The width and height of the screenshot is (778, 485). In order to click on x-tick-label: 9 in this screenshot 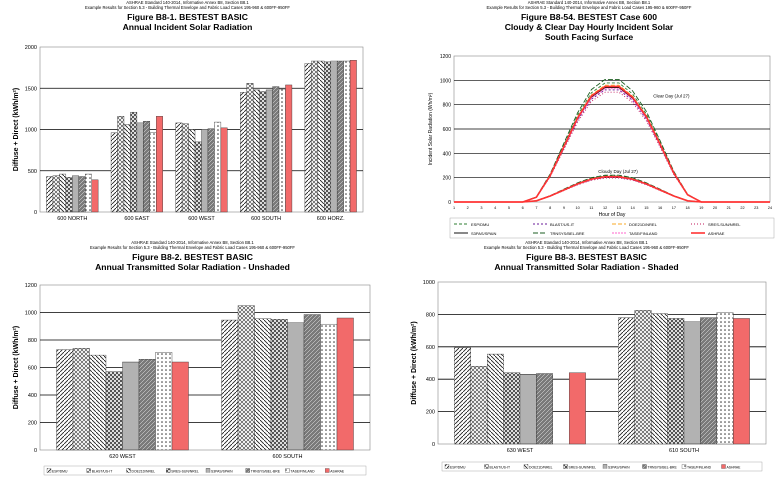, I will do `click(564, 208)`.